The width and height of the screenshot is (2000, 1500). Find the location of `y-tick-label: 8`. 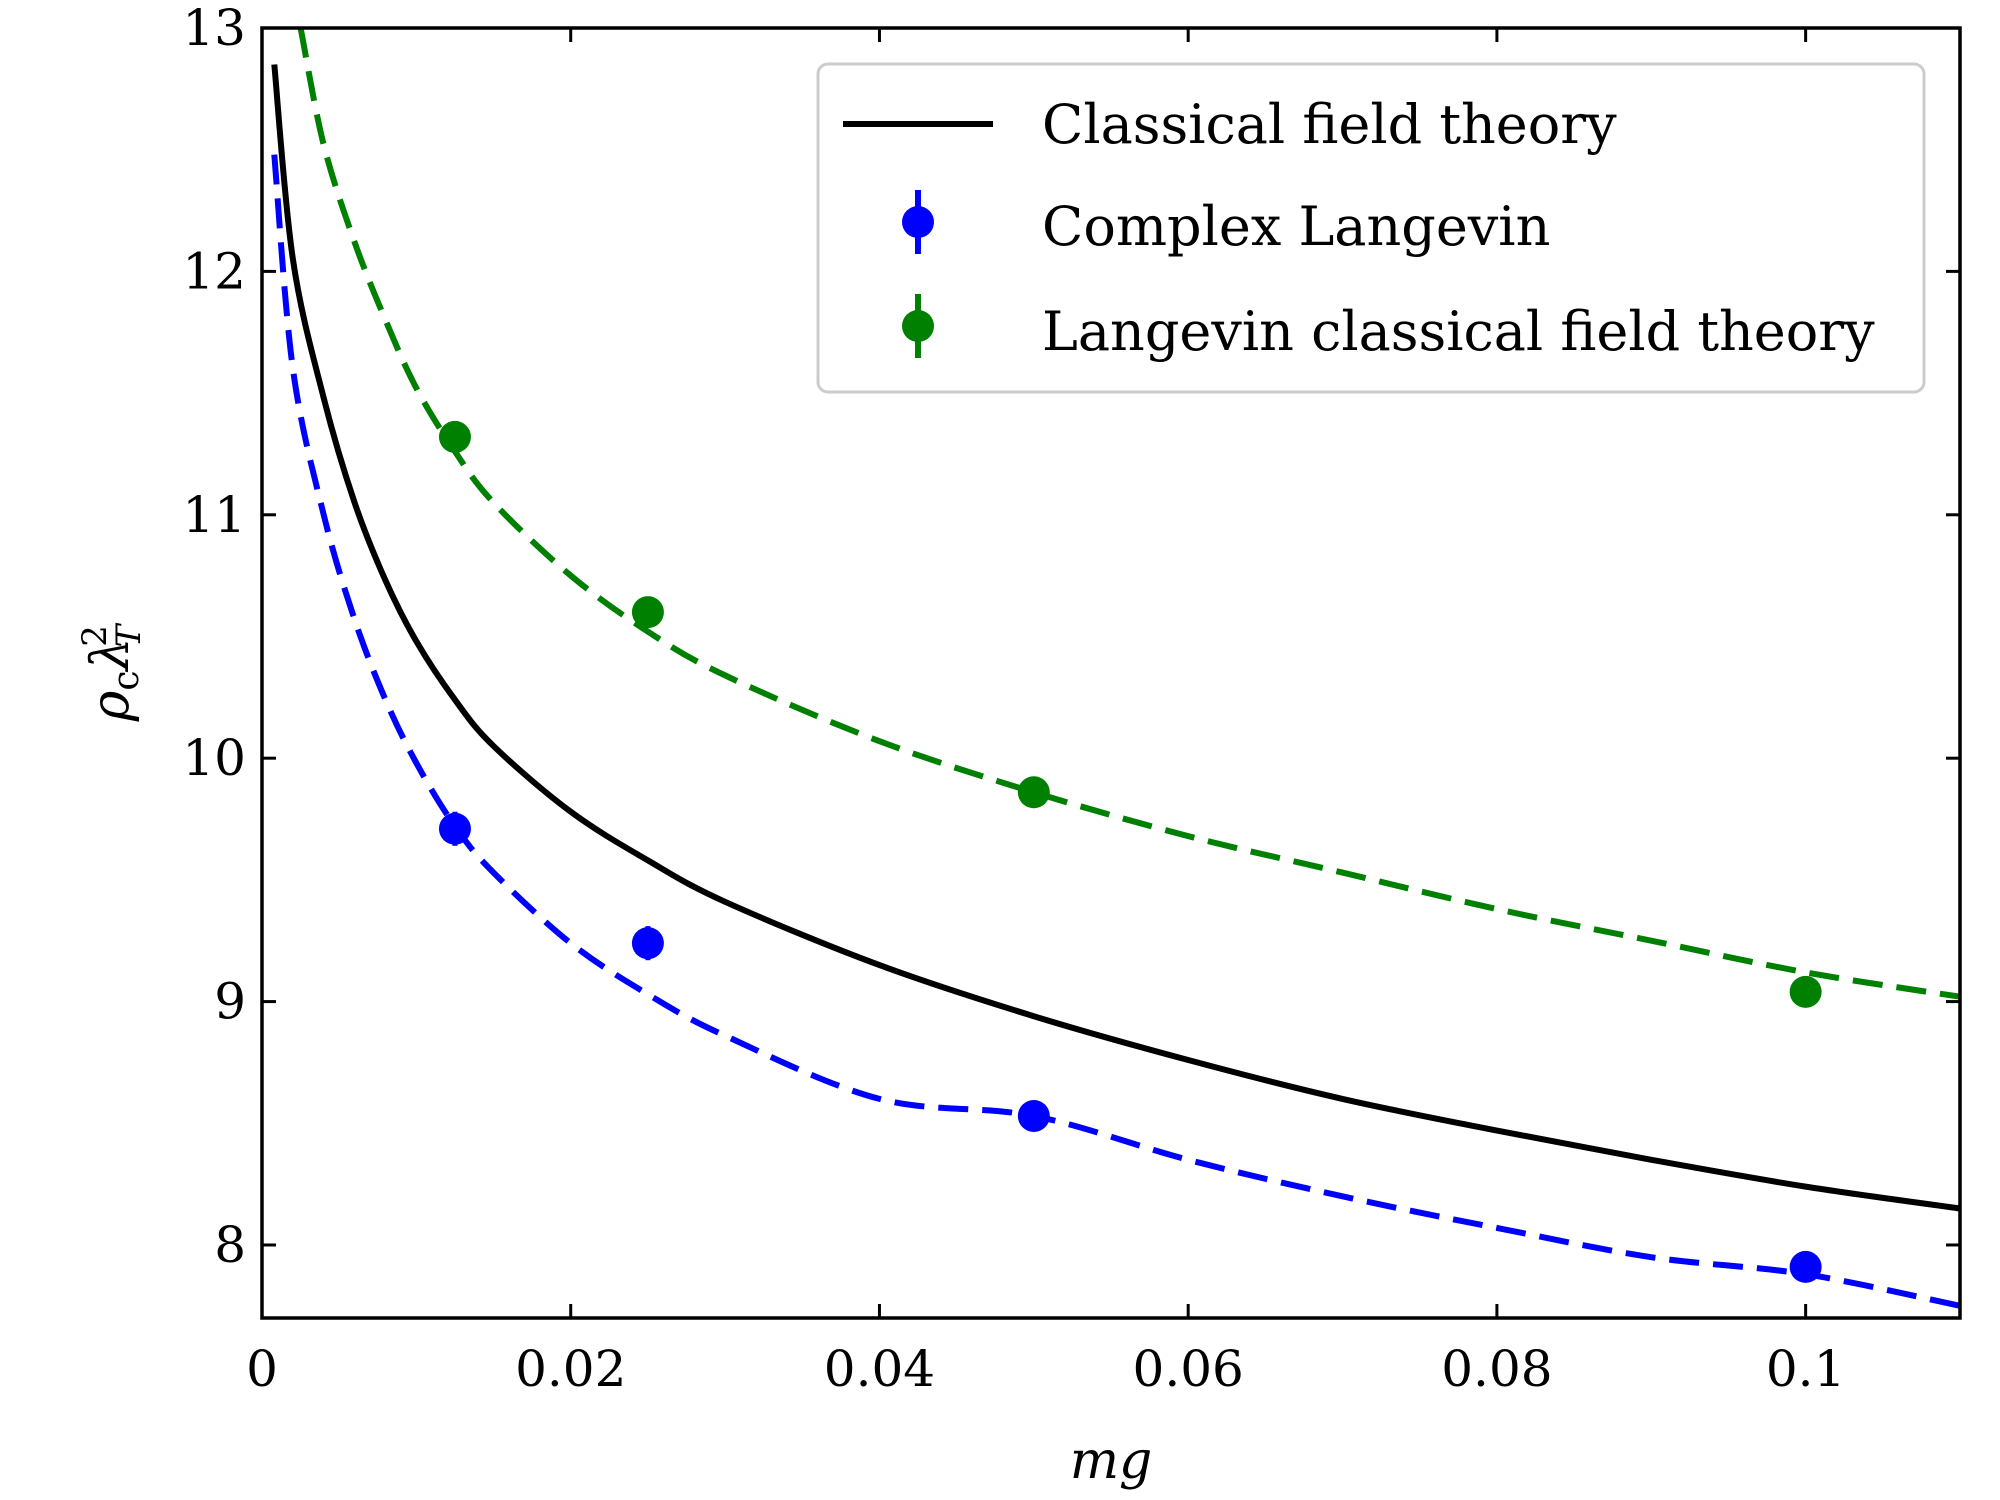

y-tick-label: 8 is located at coordinates (230, 1245).